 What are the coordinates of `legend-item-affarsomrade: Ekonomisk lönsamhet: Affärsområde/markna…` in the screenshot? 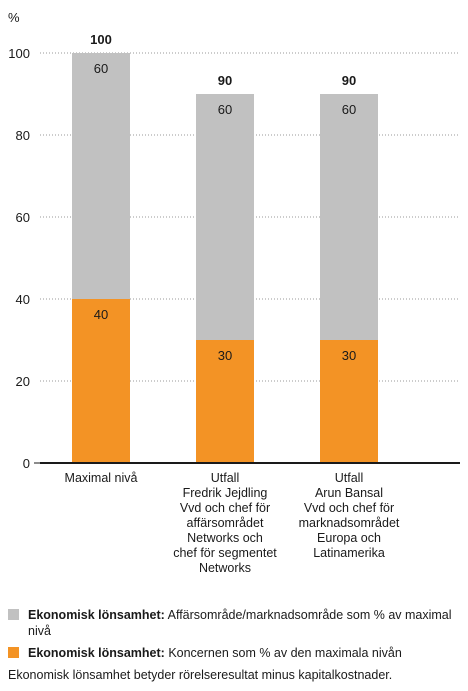 It's located at (238, 623).